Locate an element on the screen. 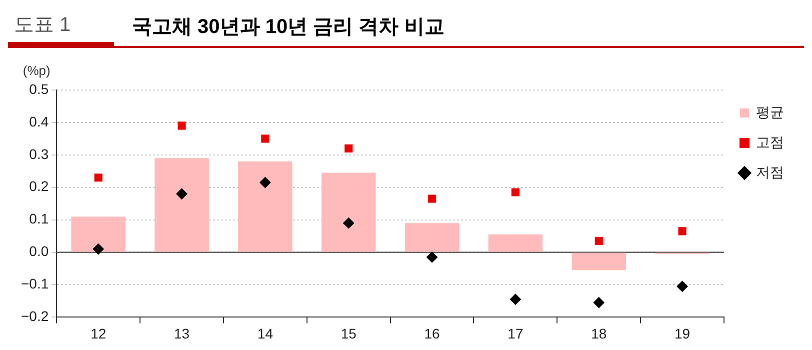  y-tick-label: −0.2 is located at coordinates (34, 316).